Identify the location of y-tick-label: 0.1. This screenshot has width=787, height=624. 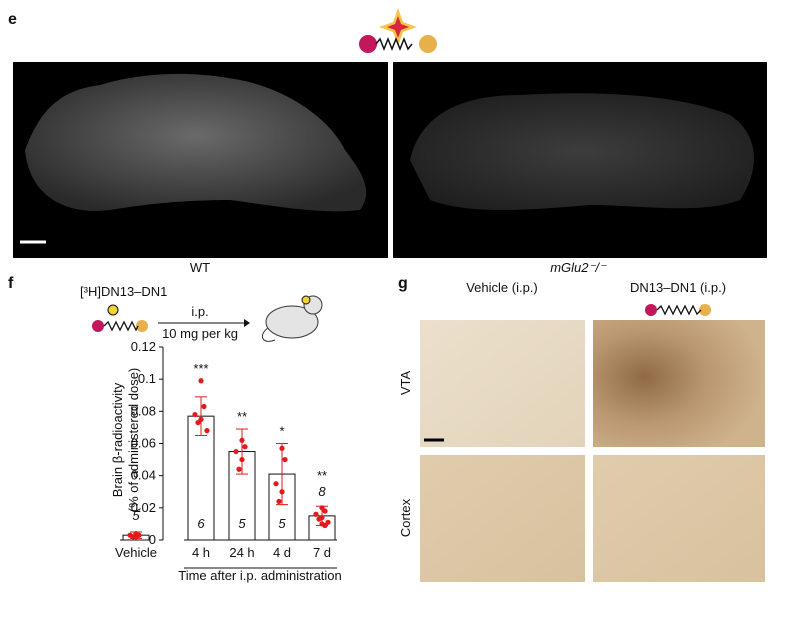
(147, 378).